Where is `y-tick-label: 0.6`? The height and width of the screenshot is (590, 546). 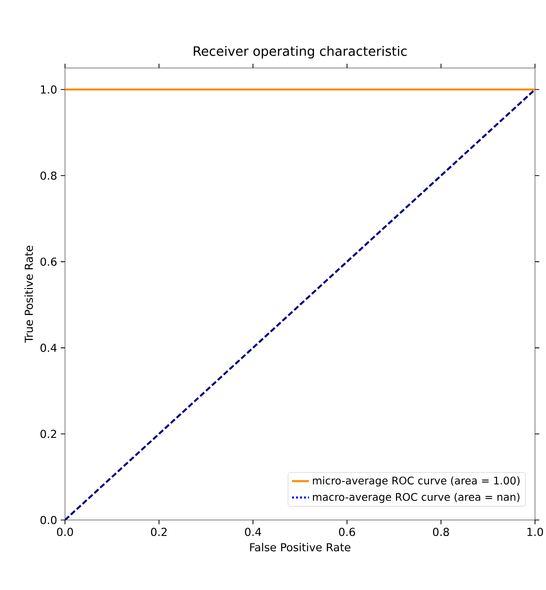 y-tick-label: 0.6 is located at coordinates (48, 262).